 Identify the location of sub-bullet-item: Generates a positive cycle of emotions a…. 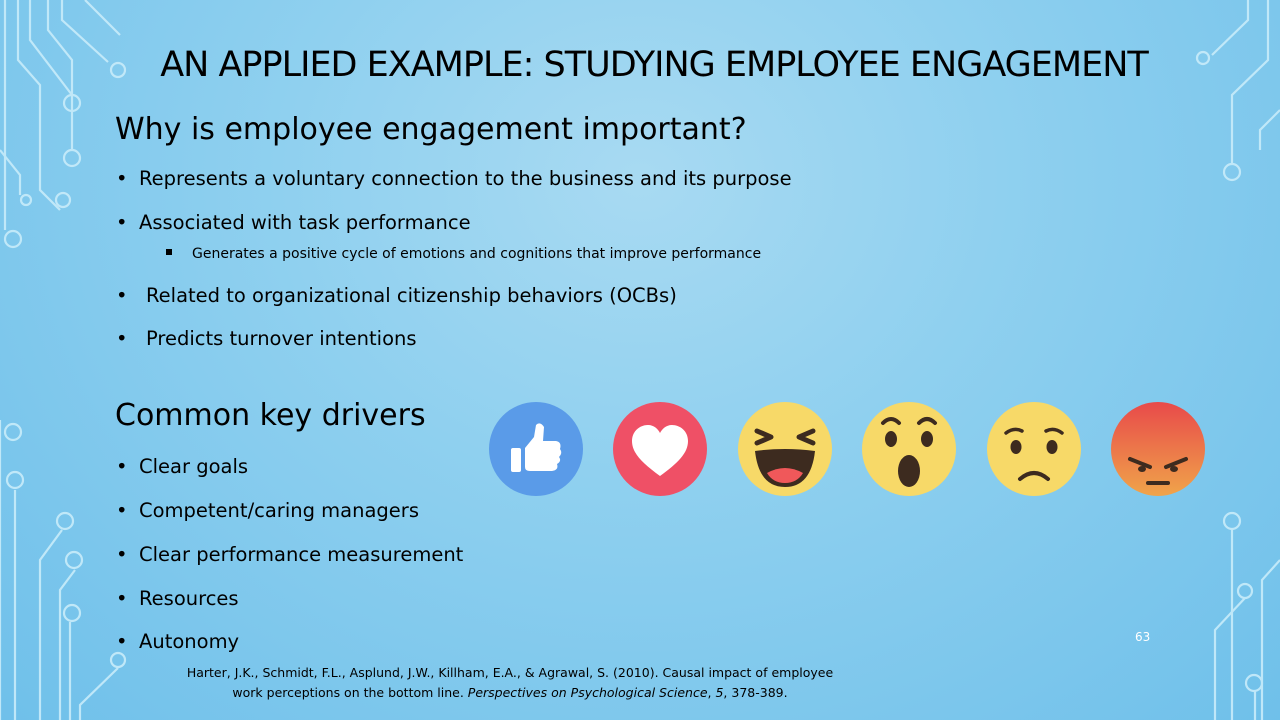
(463, 254).